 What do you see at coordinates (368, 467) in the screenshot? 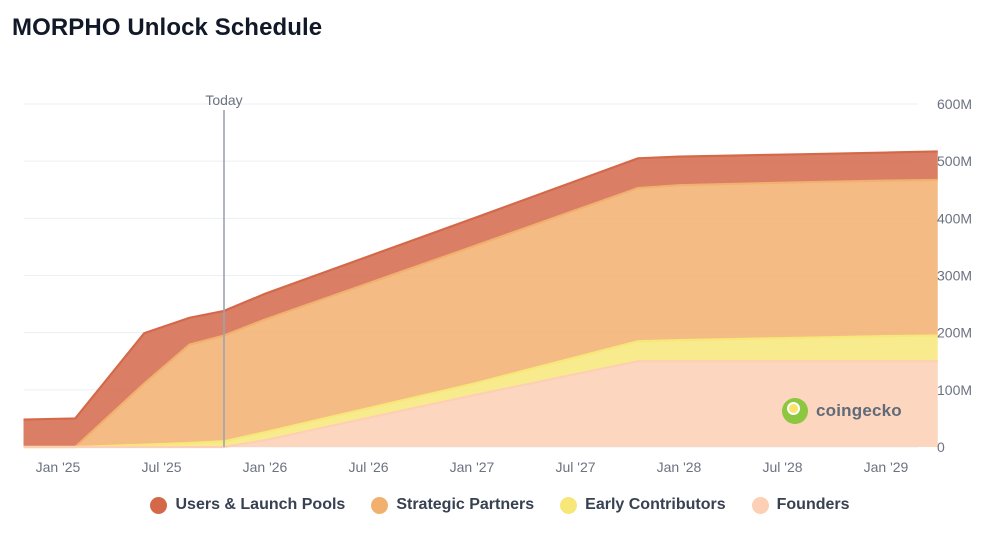
I see `x-tick-label: Jul '26` at bounding box center [368, 467].